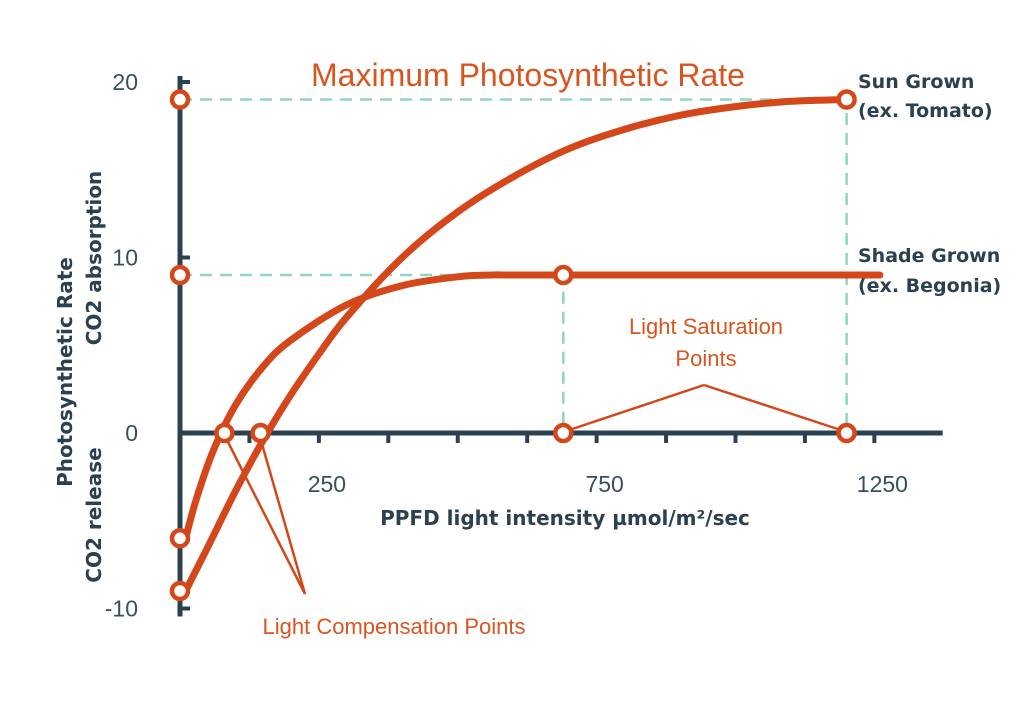 Image resolution: width=1024 pixels, height=706 pixels. I want to click on y-axis-subtitle-release: CO2 release, so click(94, 514).